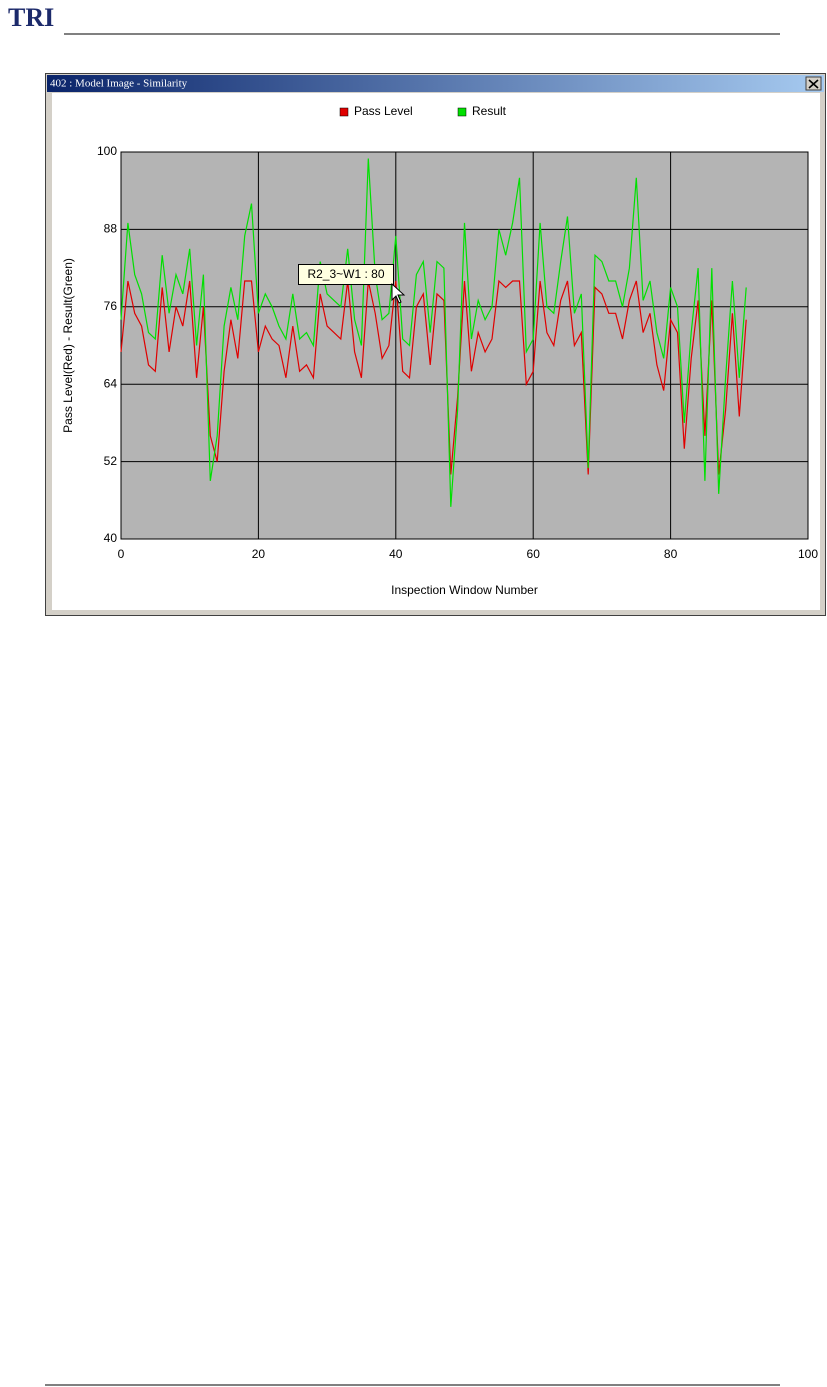 The width and height of the screenshot is (827, 1387). What do you see at coordinates (433, 377) in the screenshot?
I see `series-line` at bounding box center [433, 377].